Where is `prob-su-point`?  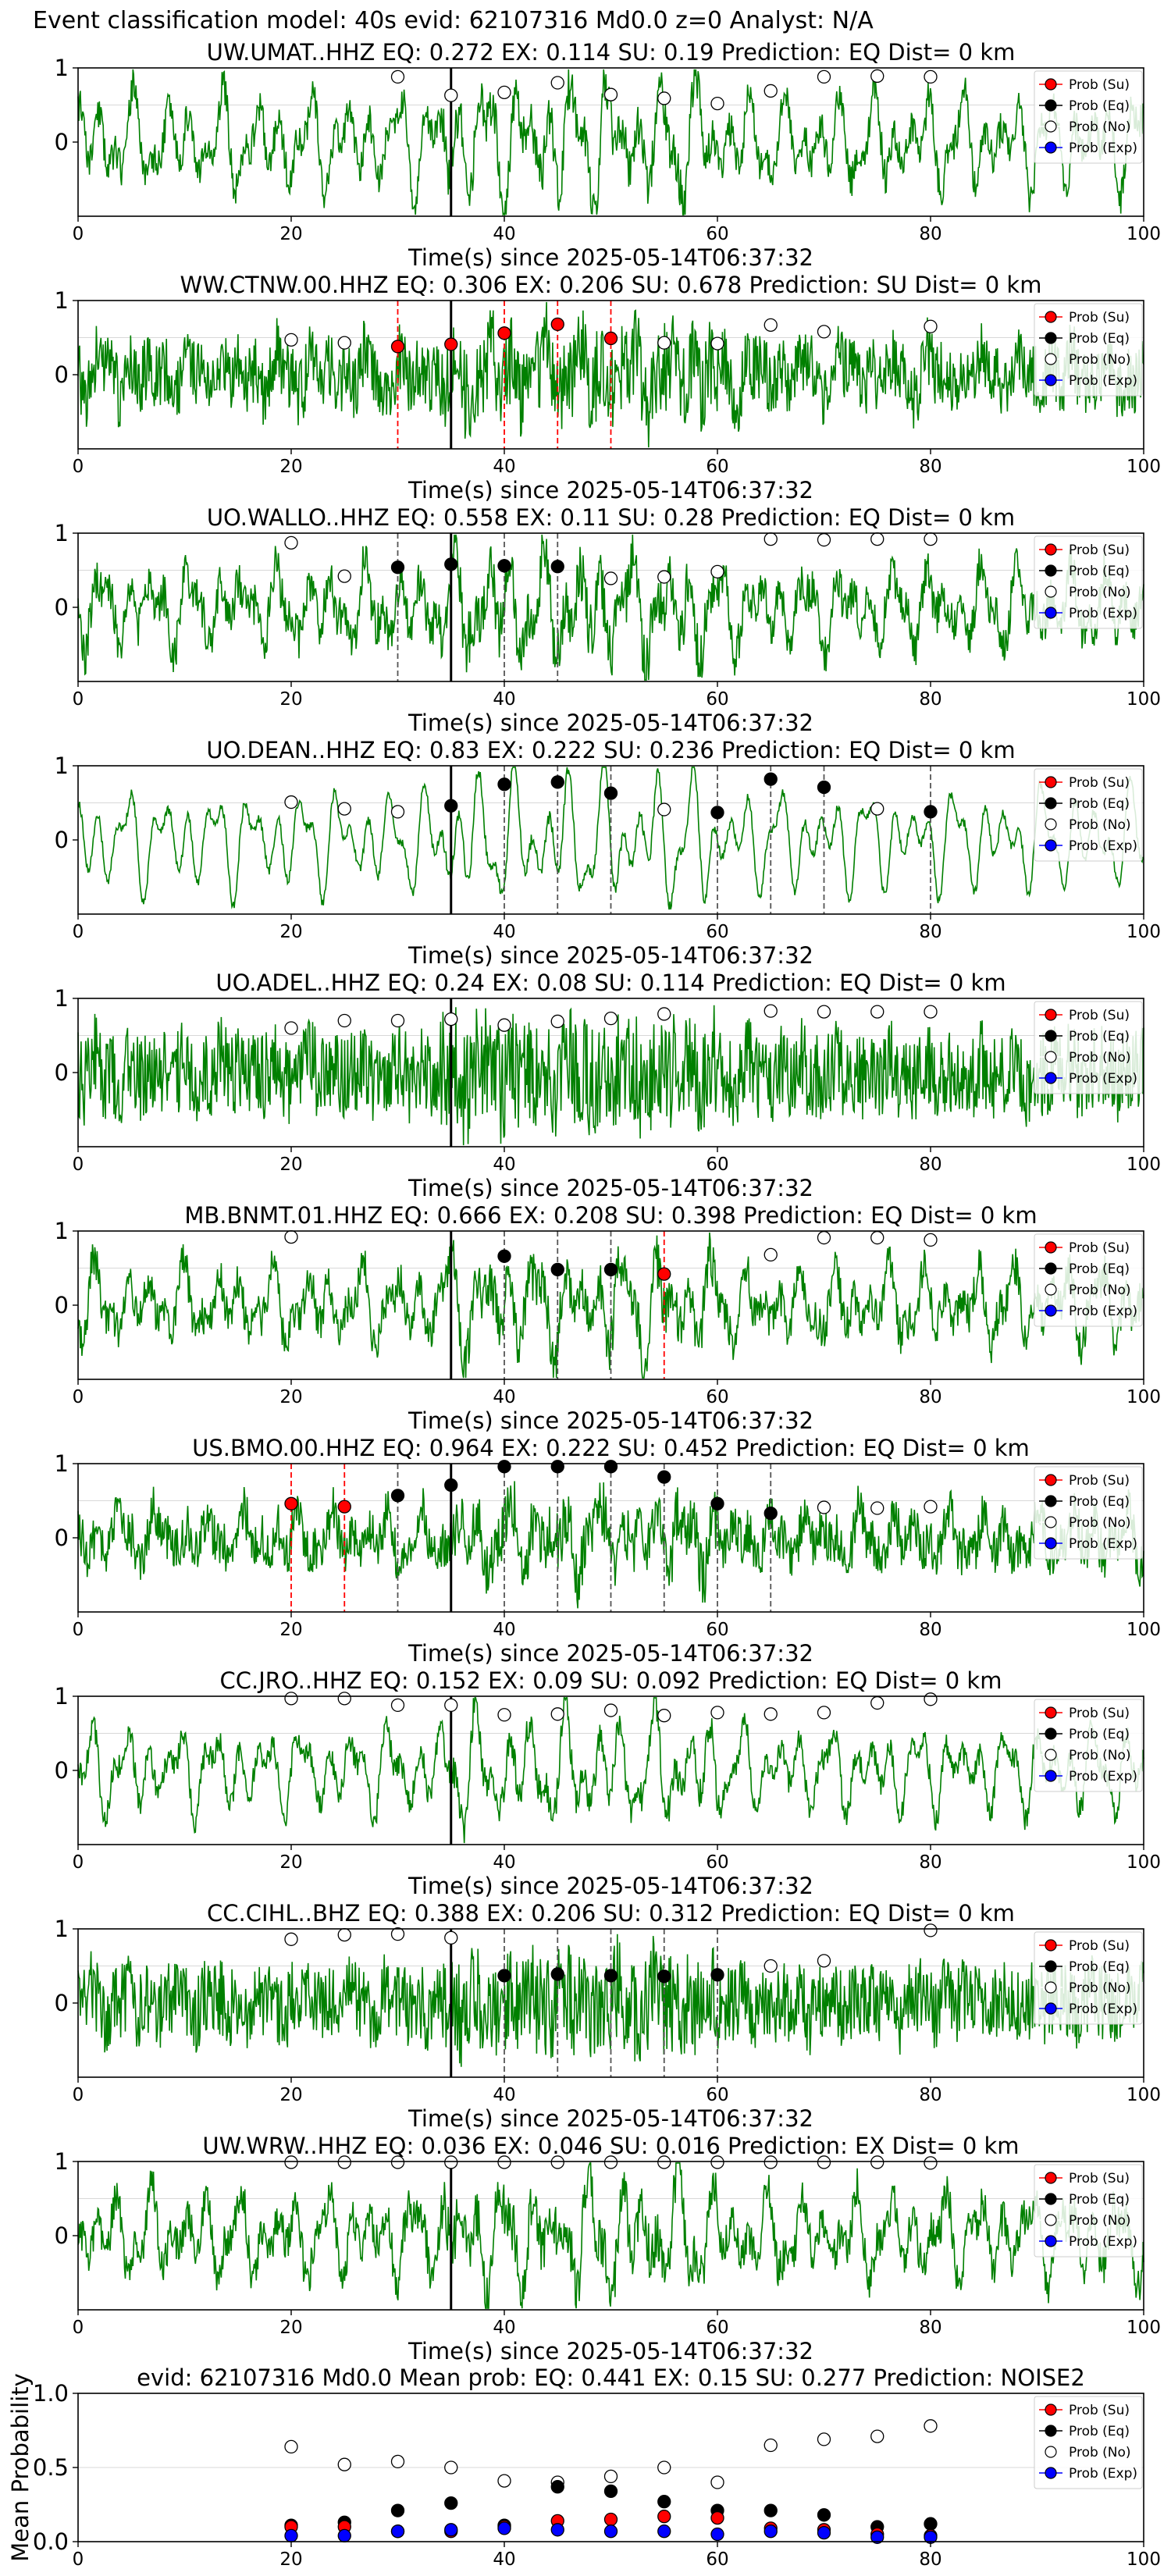
prob-su-point is located at coordinates (557, 324).